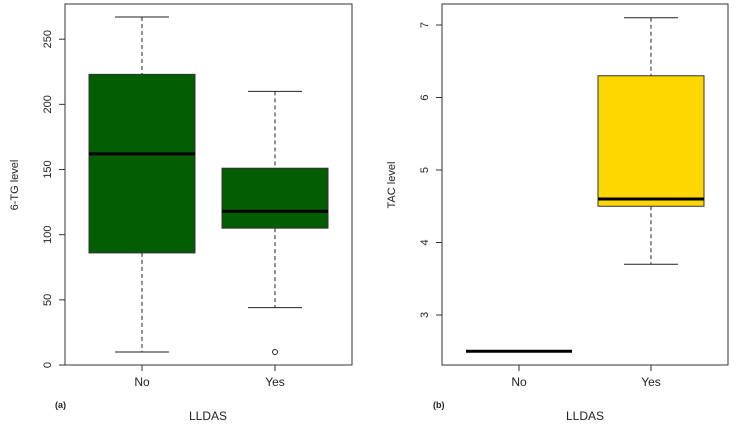 This screenshot has height=427, width=756. I want to click on y-tick-label: 6, so click(425, 97).